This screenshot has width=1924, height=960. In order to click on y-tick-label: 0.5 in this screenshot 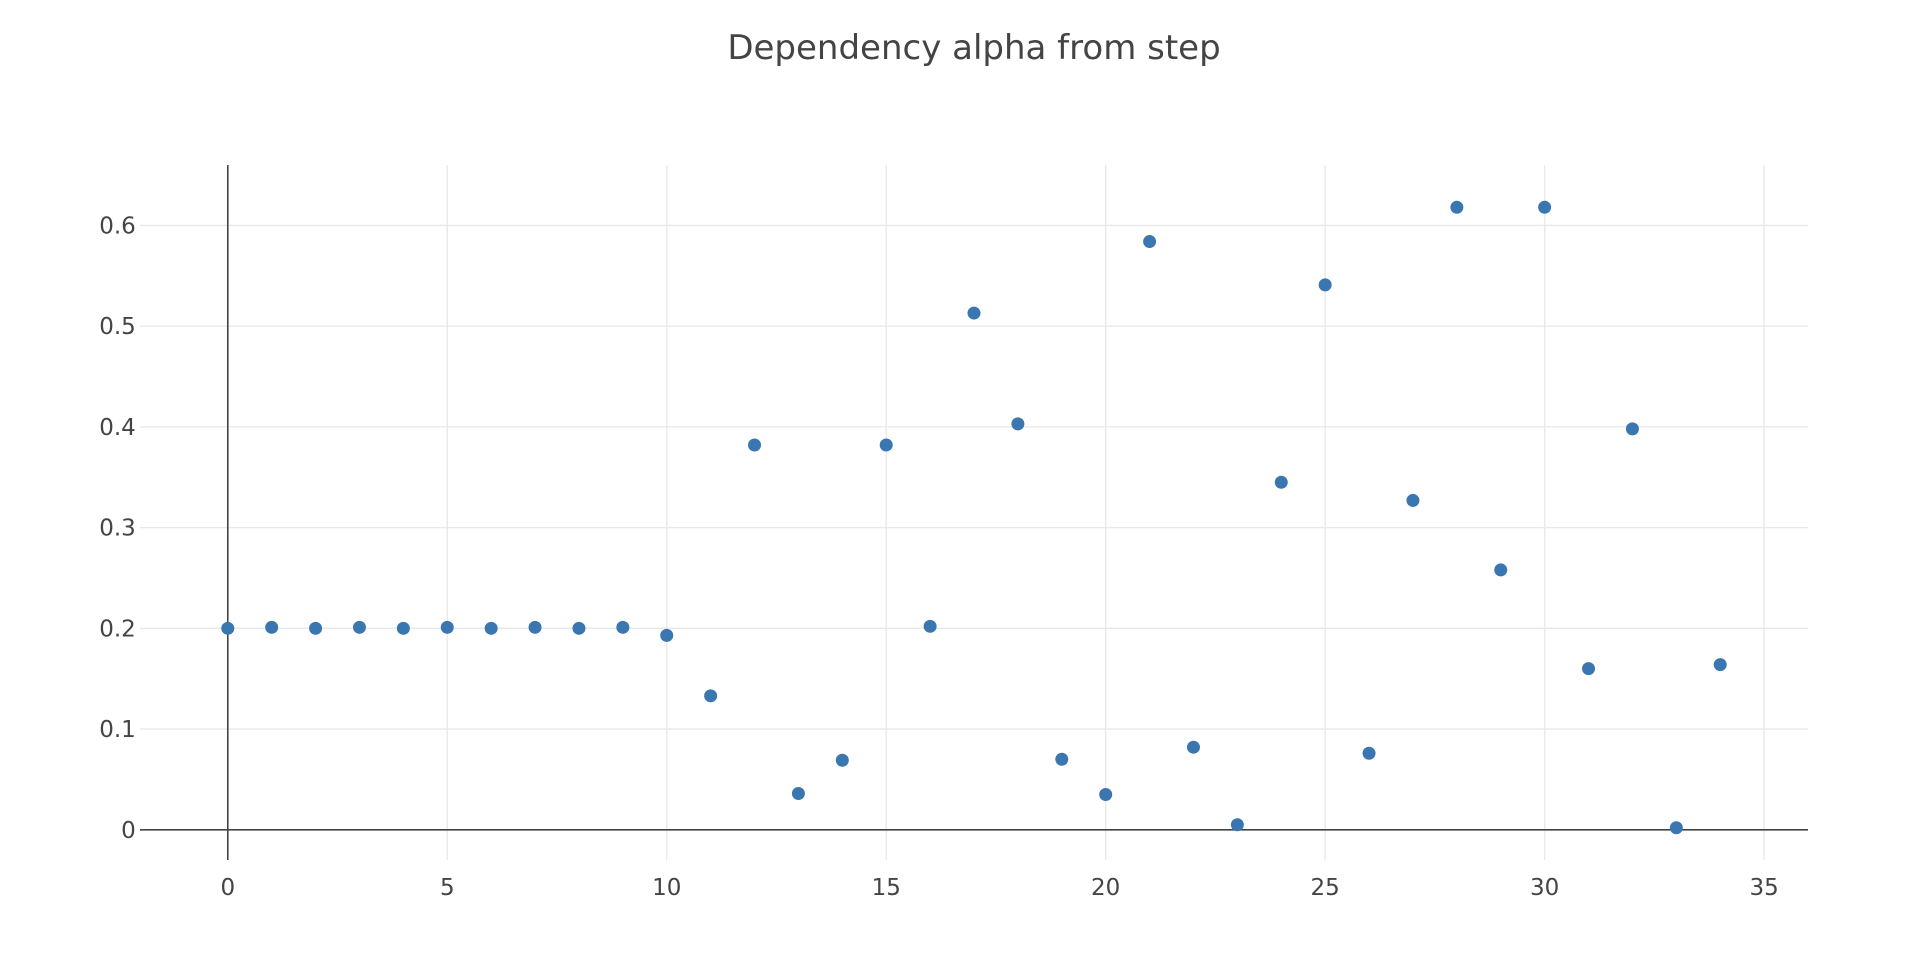, I will do `click(117, 327)`.